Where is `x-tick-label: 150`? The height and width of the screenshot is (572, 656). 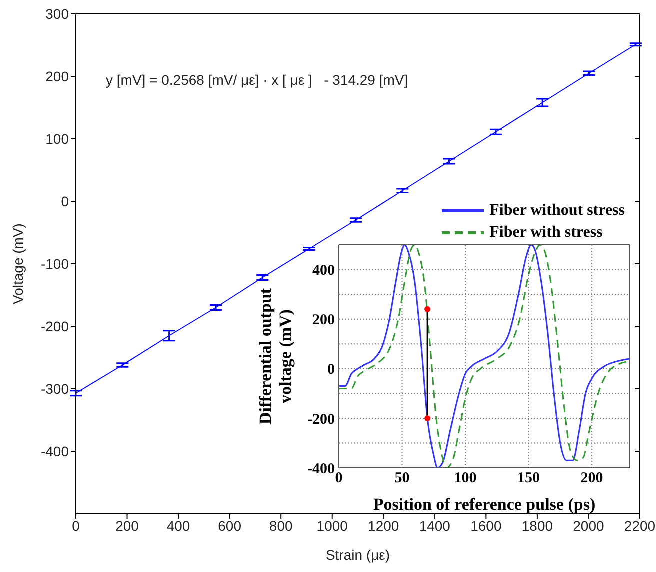 x-tick-label: 150 is located at coordinates (529, 478).